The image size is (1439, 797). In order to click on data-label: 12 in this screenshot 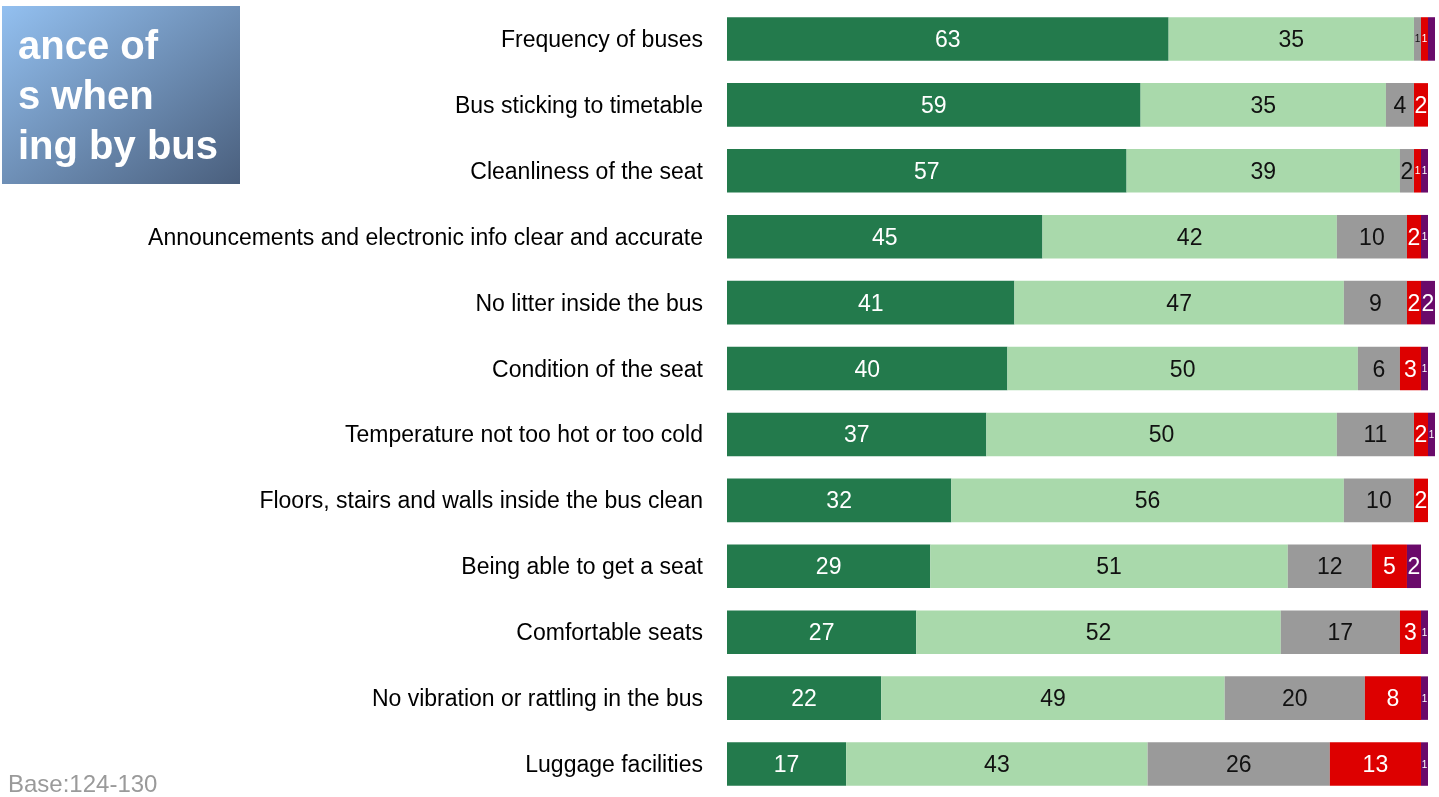, I will do `click(1330, 566)`.